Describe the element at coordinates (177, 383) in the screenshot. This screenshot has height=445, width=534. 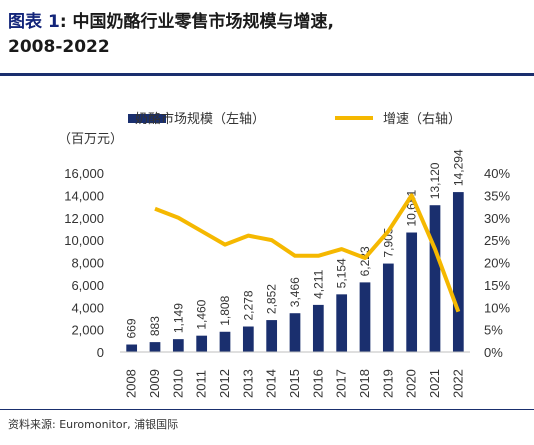
I see `x-tick-2010: 2010` at that location.